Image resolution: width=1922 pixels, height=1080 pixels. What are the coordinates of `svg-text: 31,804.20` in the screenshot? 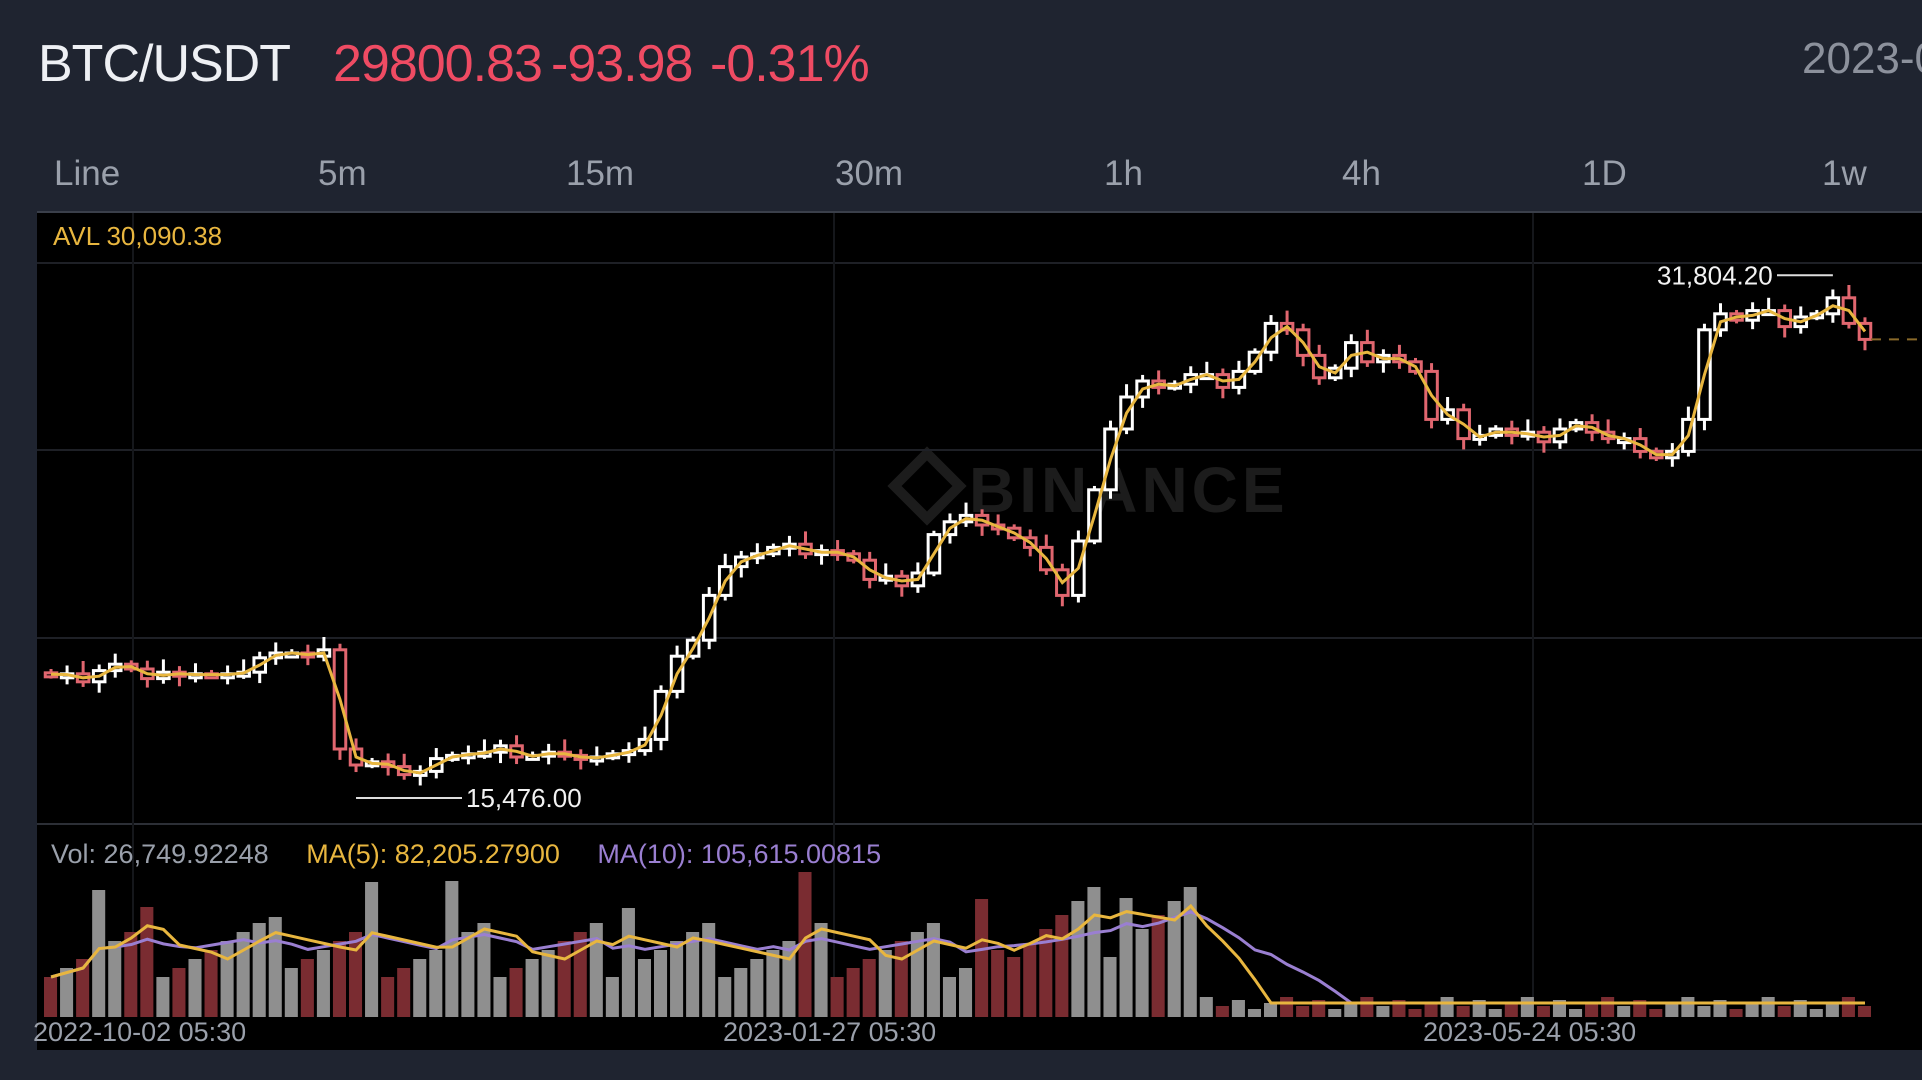 It's located at (1715, 275).